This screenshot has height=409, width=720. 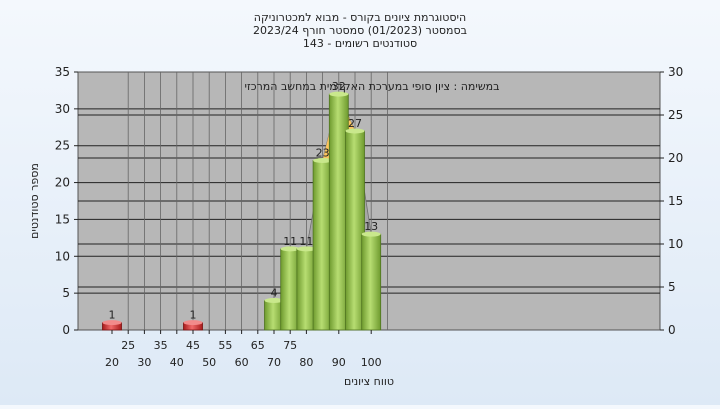 I want to click on x-tick-label: 35, so click(x=161, y=345).